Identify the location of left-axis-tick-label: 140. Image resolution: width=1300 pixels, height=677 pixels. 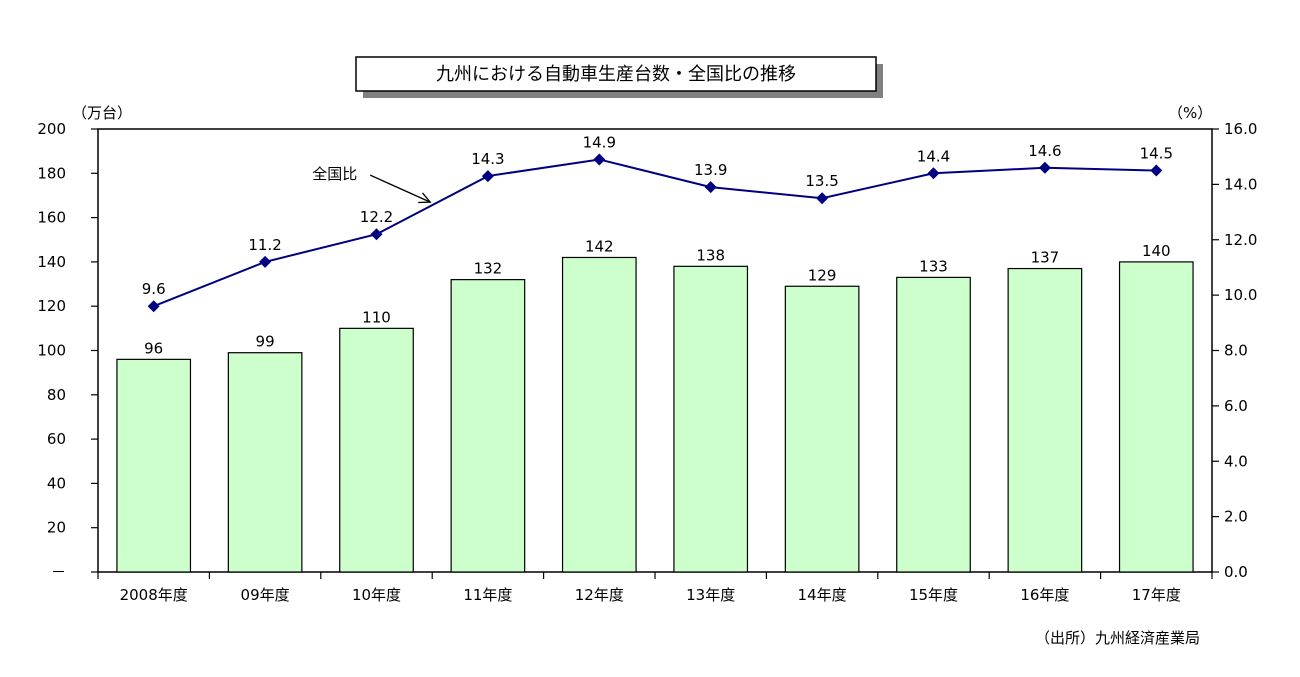
(51, 262).